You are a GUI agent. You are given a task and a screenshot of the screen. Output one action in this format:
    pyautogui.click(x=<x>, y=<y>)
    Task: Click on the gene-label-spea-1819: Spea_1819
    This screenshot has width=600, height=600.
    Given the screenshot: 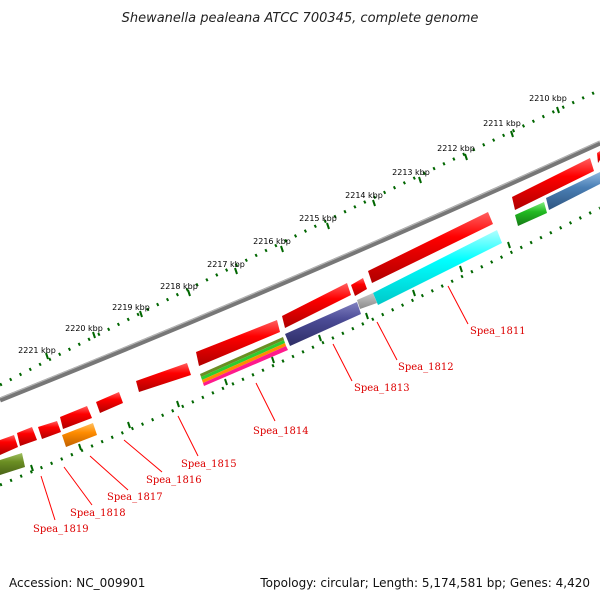 What is the action you would take?
    pyautogui.click(x=61, y=529)
    